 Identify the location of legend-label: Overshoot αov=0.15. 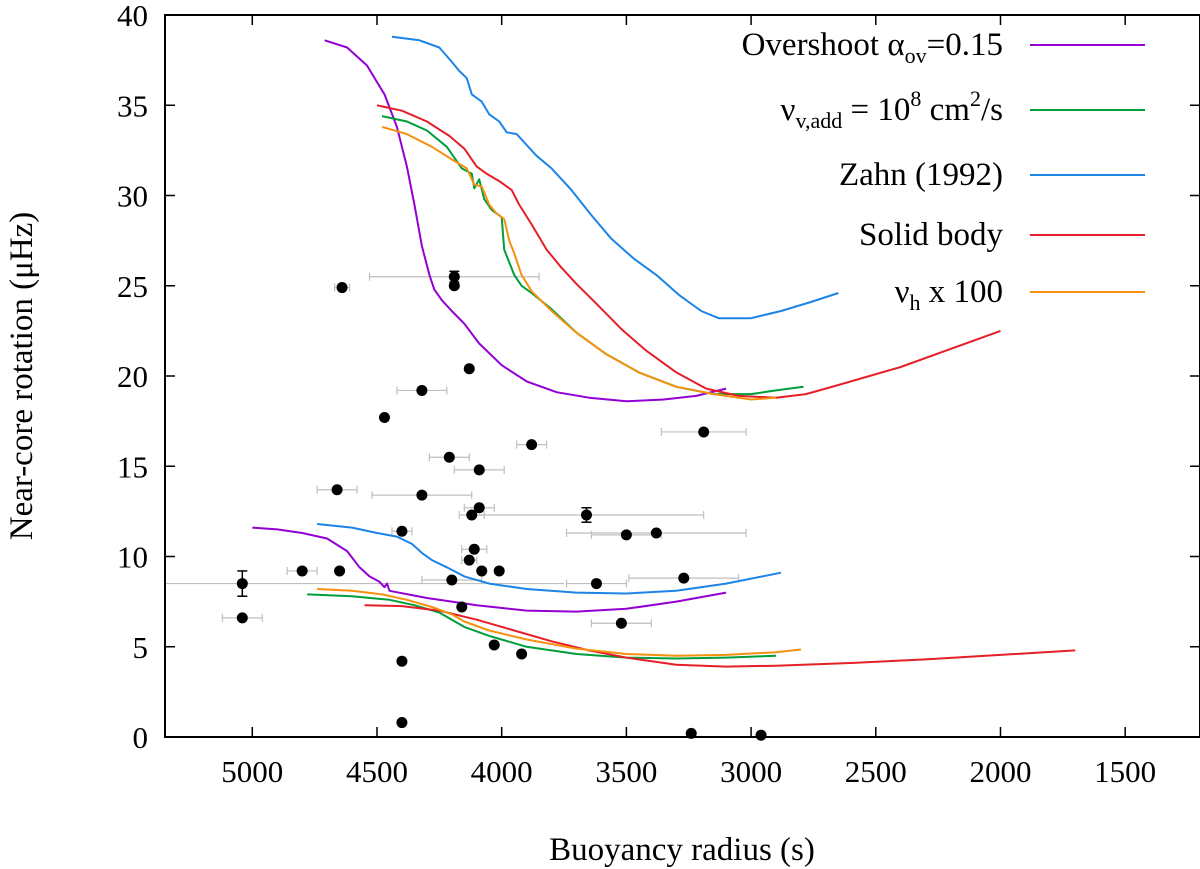
(872, 47).